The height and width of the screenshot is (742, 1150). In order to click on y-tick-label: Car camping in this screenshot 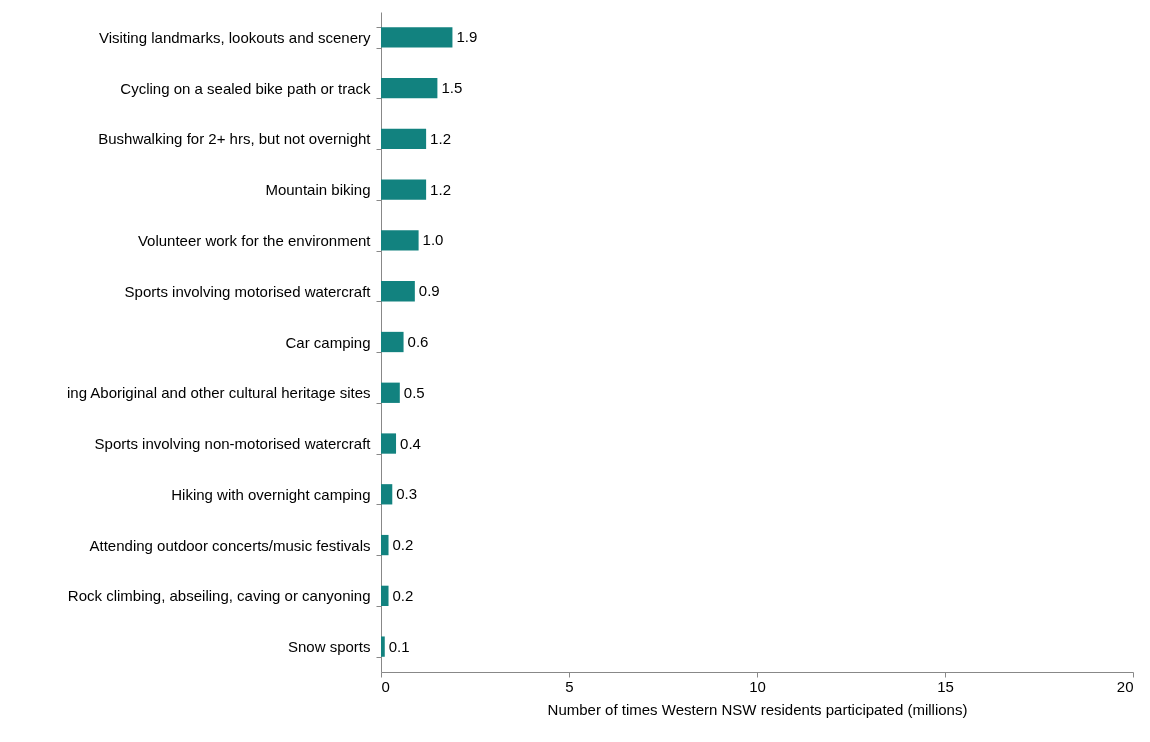, I will do `click(328, 342)`.